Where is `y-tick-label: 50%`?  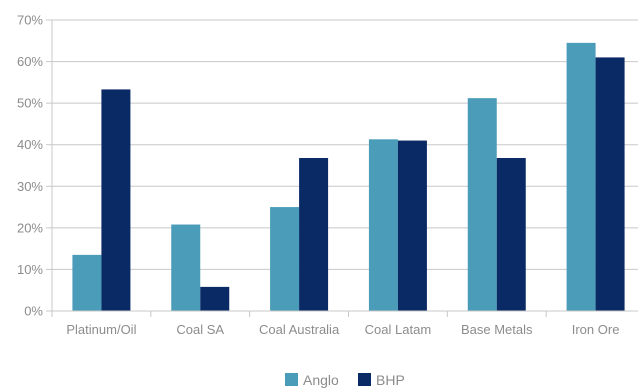 y-tick-label: 50% is located at coordinates (30, 103).